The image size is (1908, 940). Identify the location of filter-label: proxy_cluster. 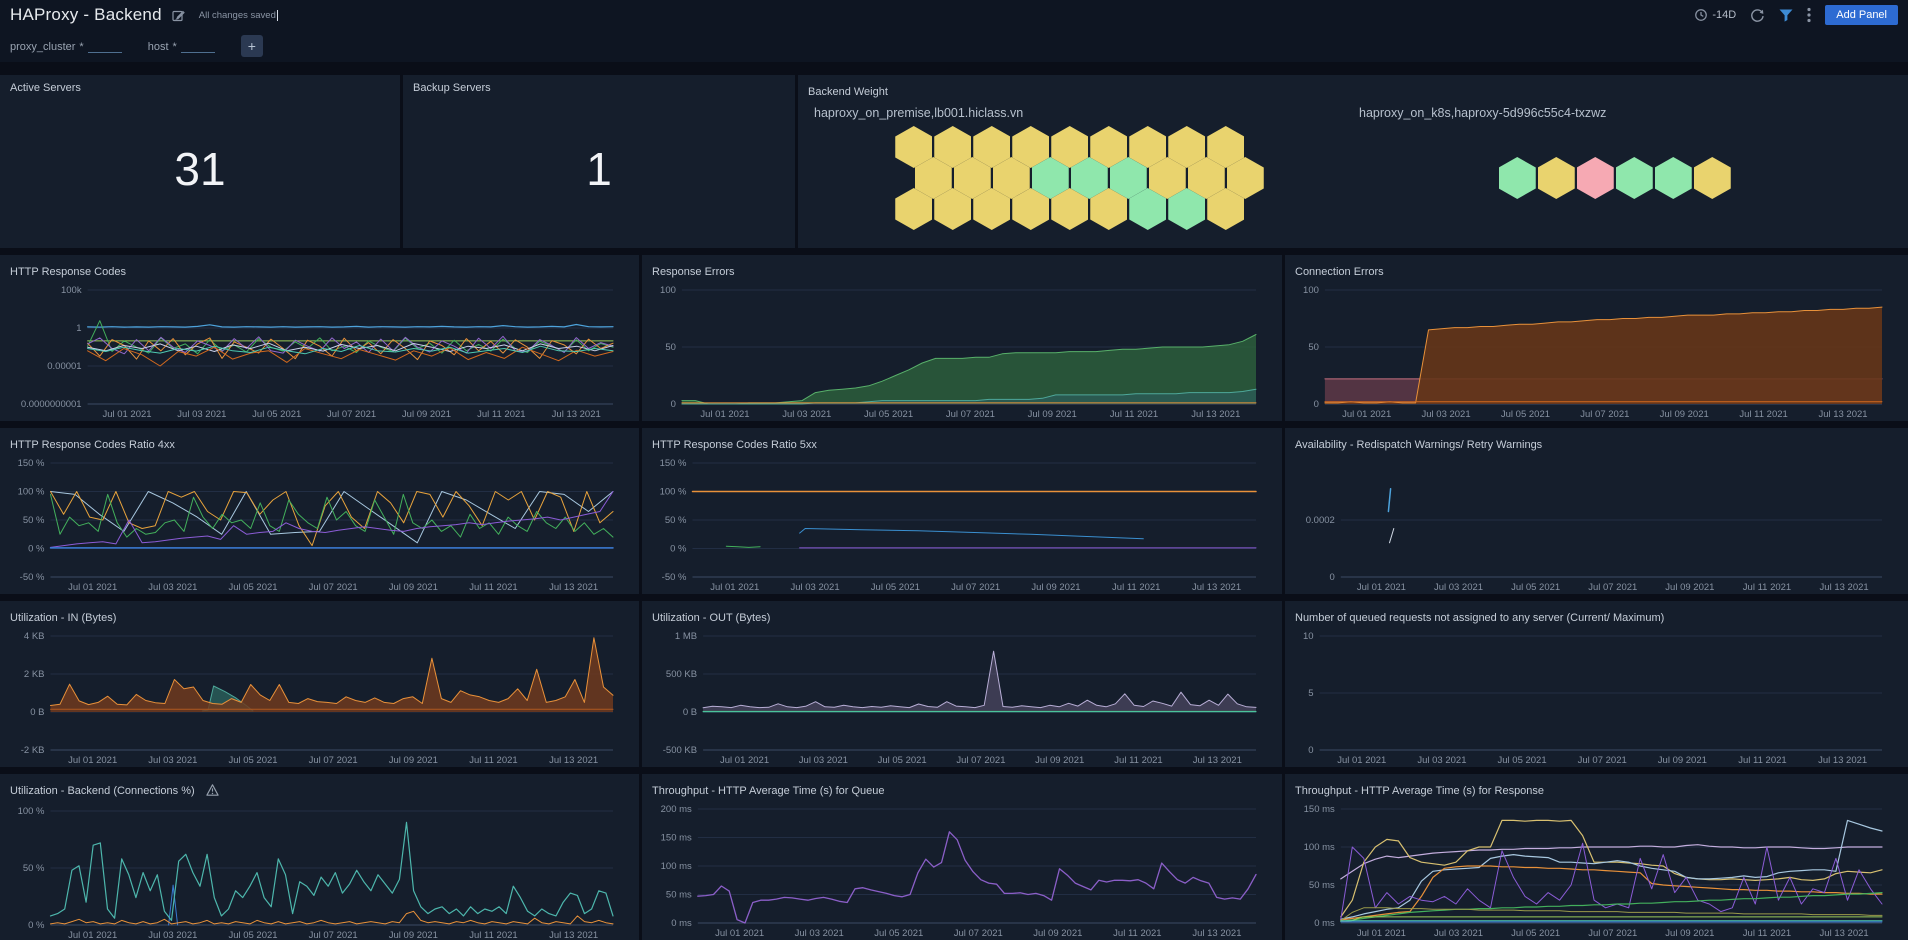
(43, 47).